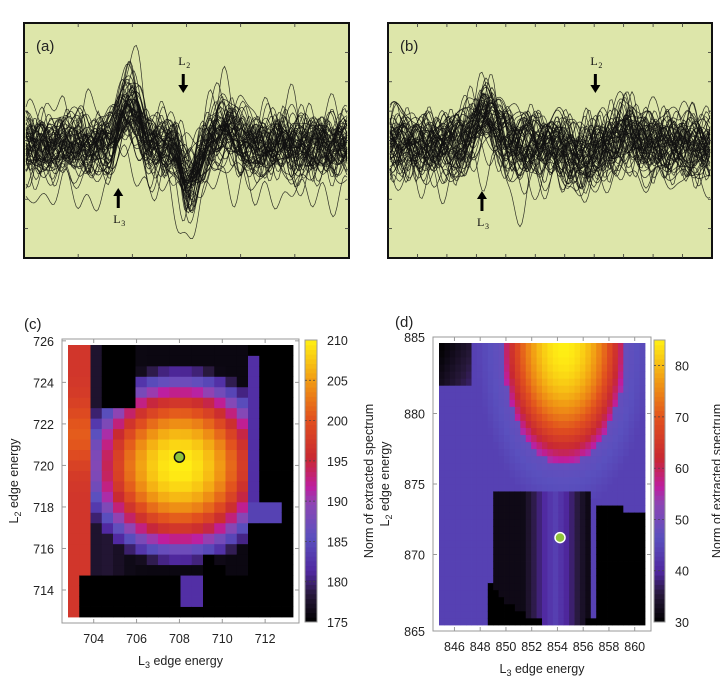 The height and width of the screenshot is (679, 720). I want to click on y-tick-label: 880, so click(414, 415).